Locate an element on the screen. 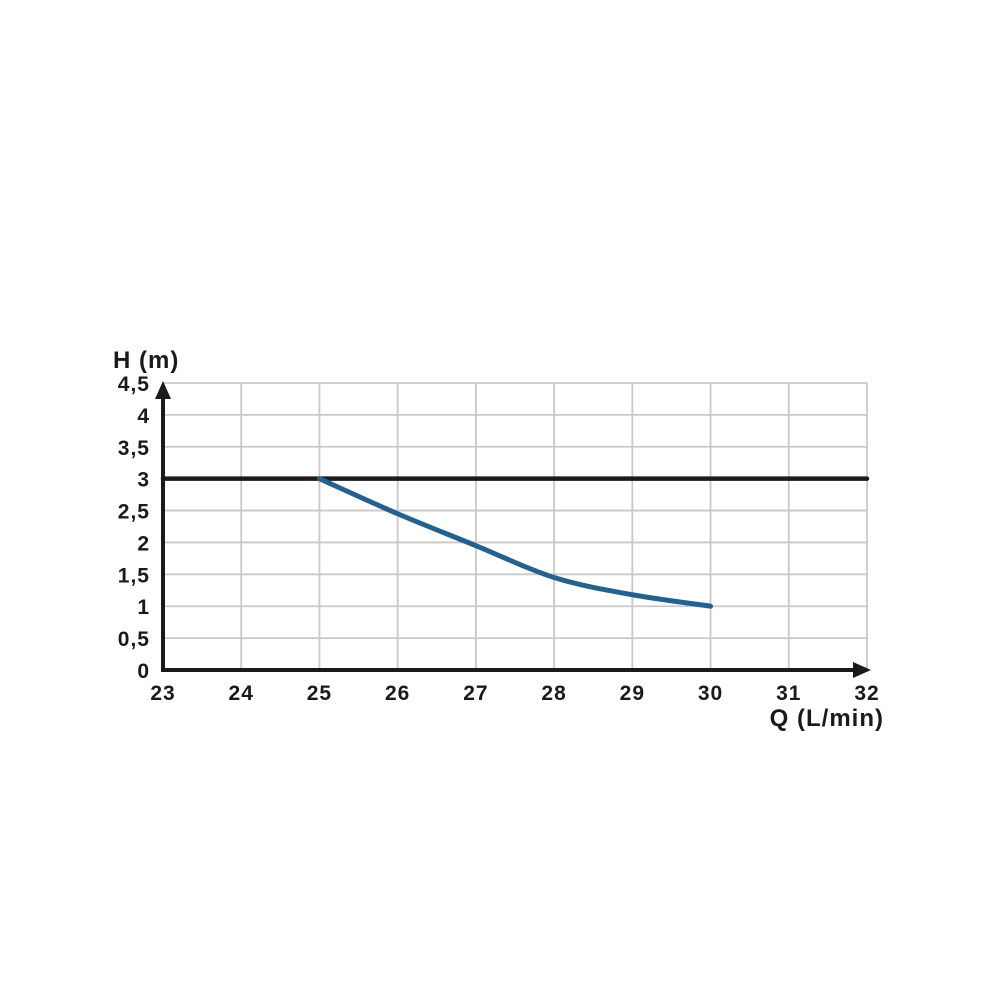 Image resolution: width=1000 pixels, height=1000 pixels. x-tick-label: 26 is located at coordinates (397, 693).